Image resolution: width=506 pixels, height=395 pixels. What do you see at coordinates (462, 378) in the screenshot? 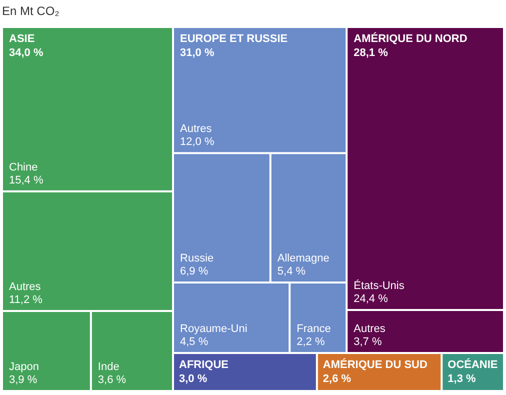
I see `data-label: 1,3 %` at bounding box center [462, 378].